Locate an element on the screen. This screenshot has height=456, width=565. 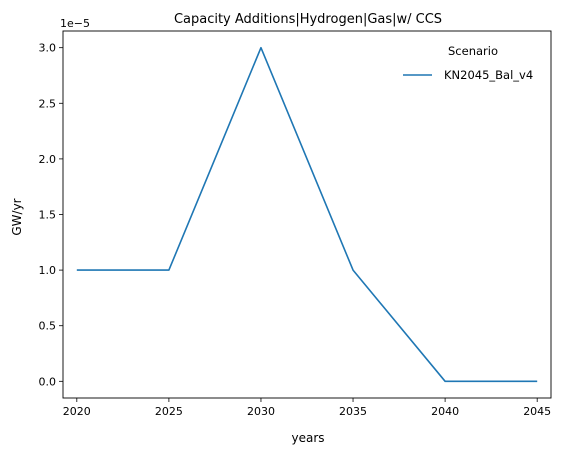
y-axis-ticks: 0.0 0.5 1.0 1.5 2.0 2.5 3.0 is located at coordinates (51, 215).